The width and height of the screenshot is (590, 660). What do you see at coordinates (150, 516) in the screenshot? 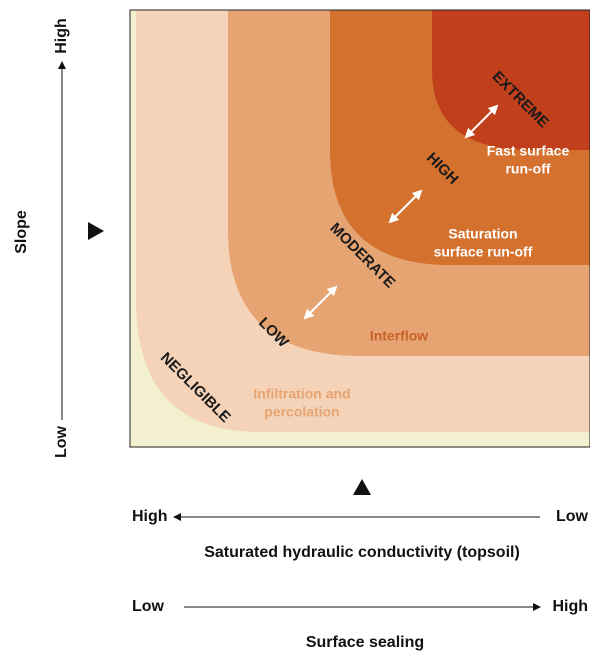
I see `axis-left: High` at bounding box center [150, 516].